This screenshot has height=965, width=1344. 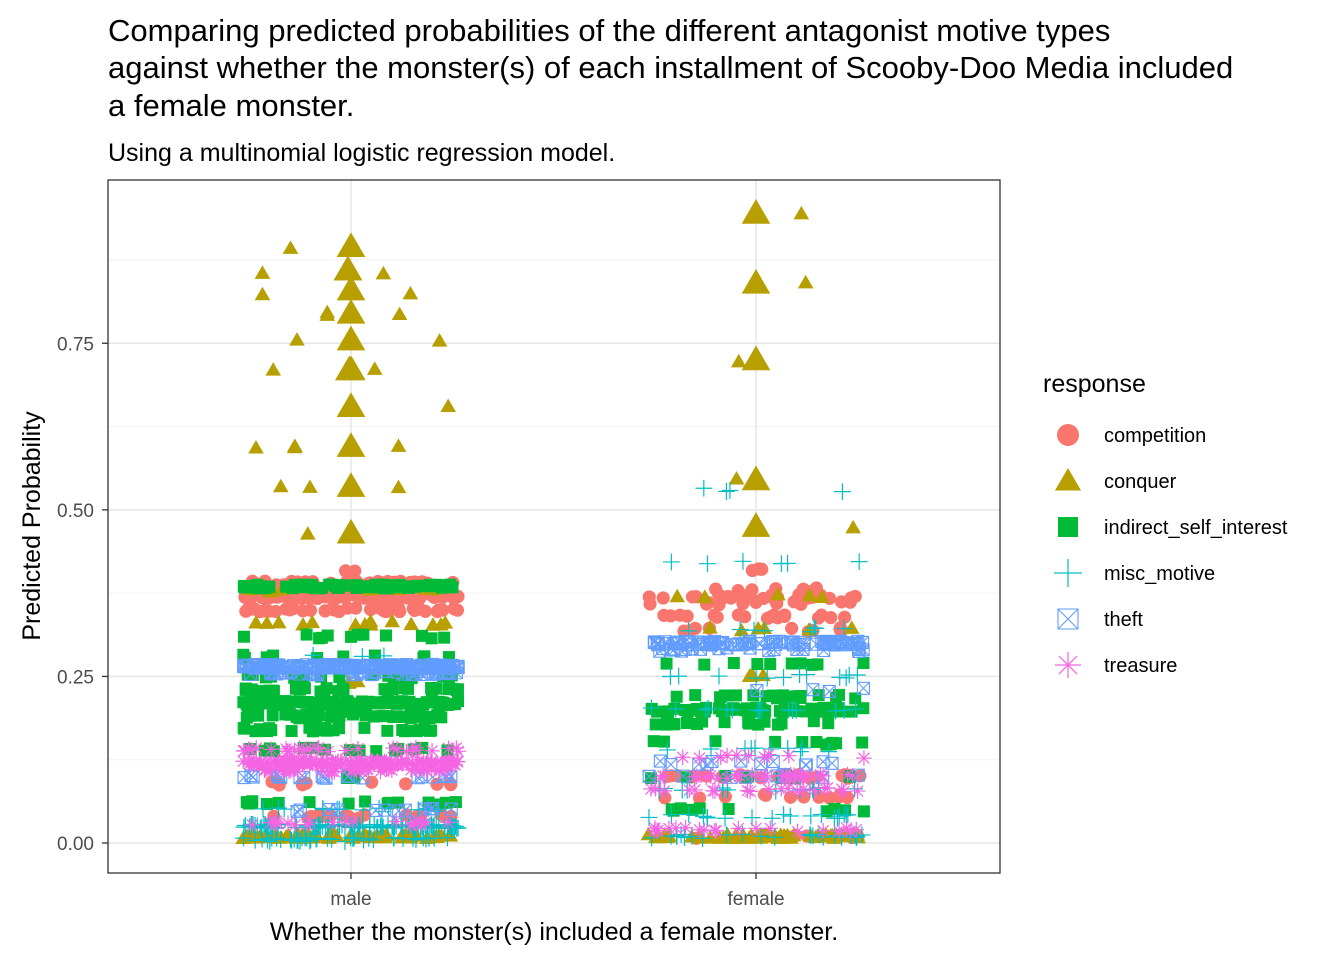 I want to click on legend-item-competition: competition, so click(x=1131, y=435).